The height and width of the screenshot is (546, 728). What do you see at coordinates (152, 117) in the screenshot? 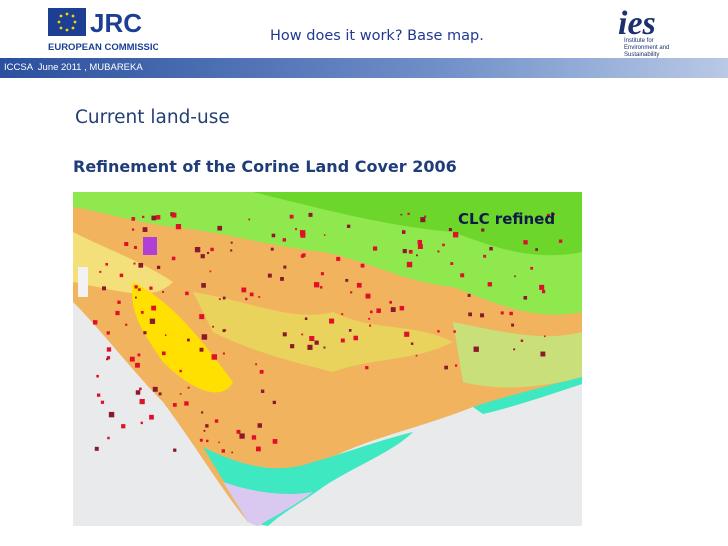
I see `heading: Current land-use` at bounding box center [152, 117].